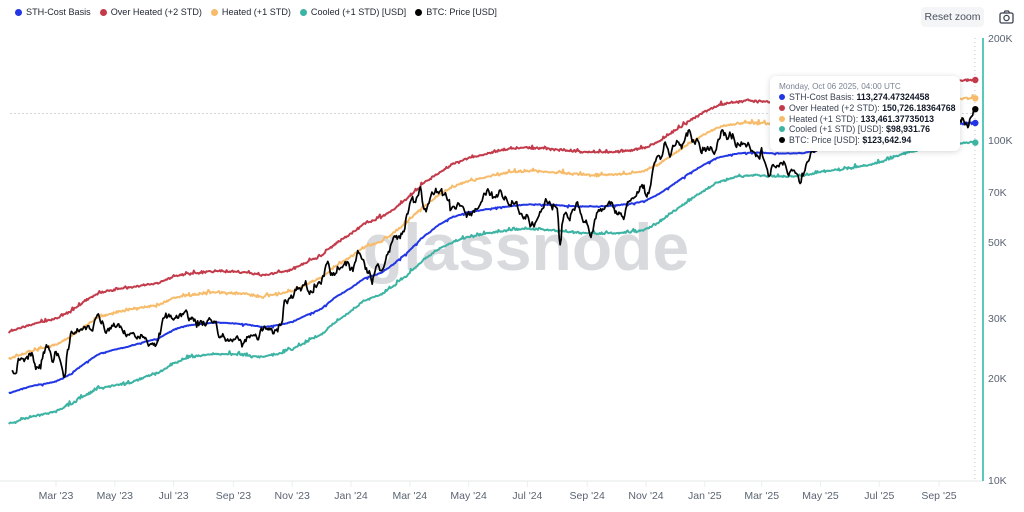 The height and width of the screenshot is (512, 1024). I want to click on svg-text: 10K, so click(997, 481).